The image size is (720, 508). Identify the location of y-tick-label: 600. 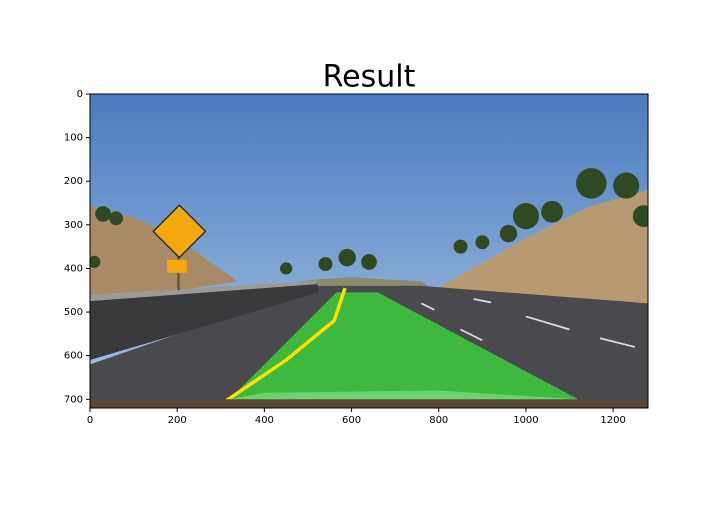
(73, 356).